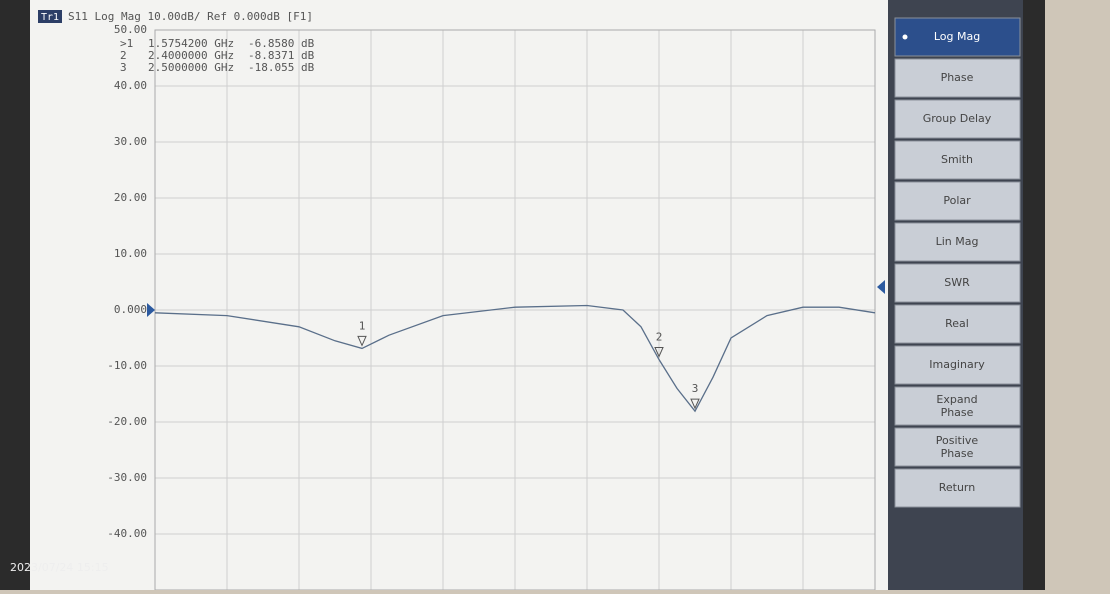 The width and height of the screenshot is (1110, 594). I want to click on softkey-label: Return, so click(957, 487).